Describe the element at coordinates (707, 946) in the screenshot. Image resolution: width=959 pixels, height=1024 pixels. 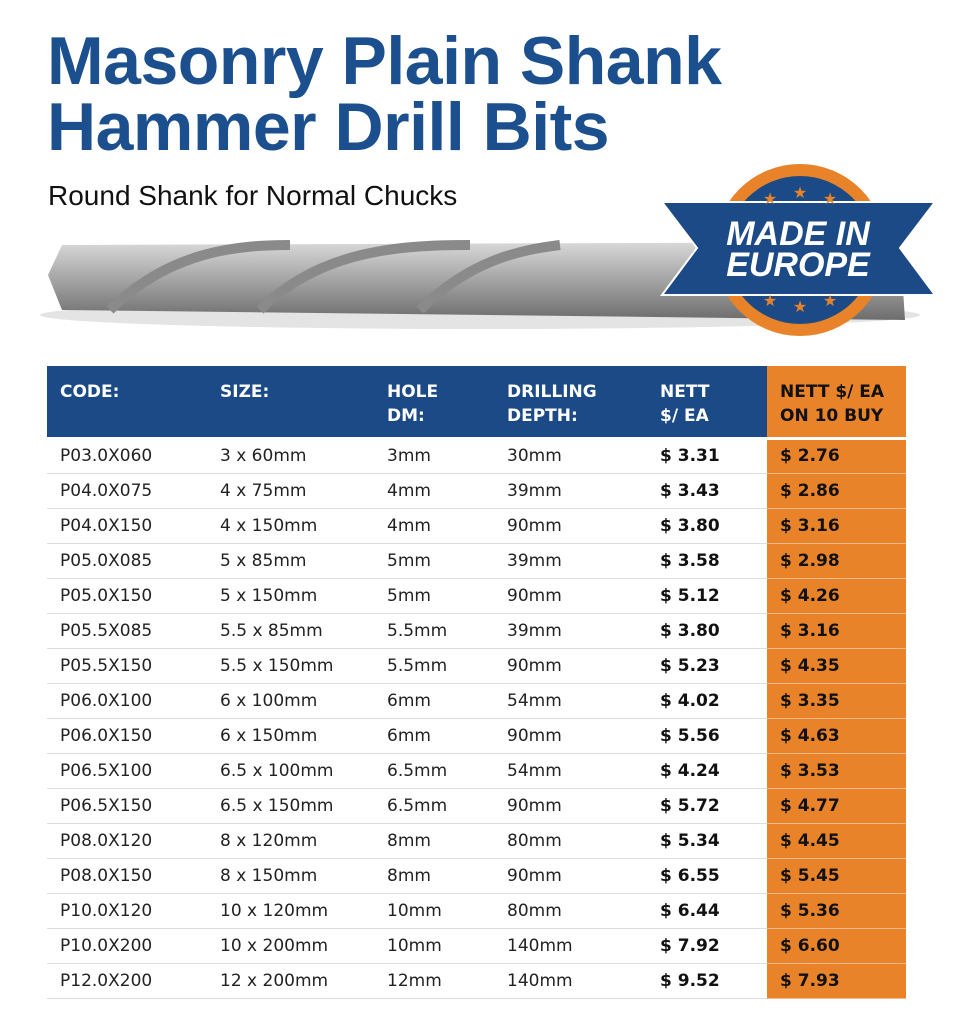
I see `table-cell: $ 7.92` at that location.